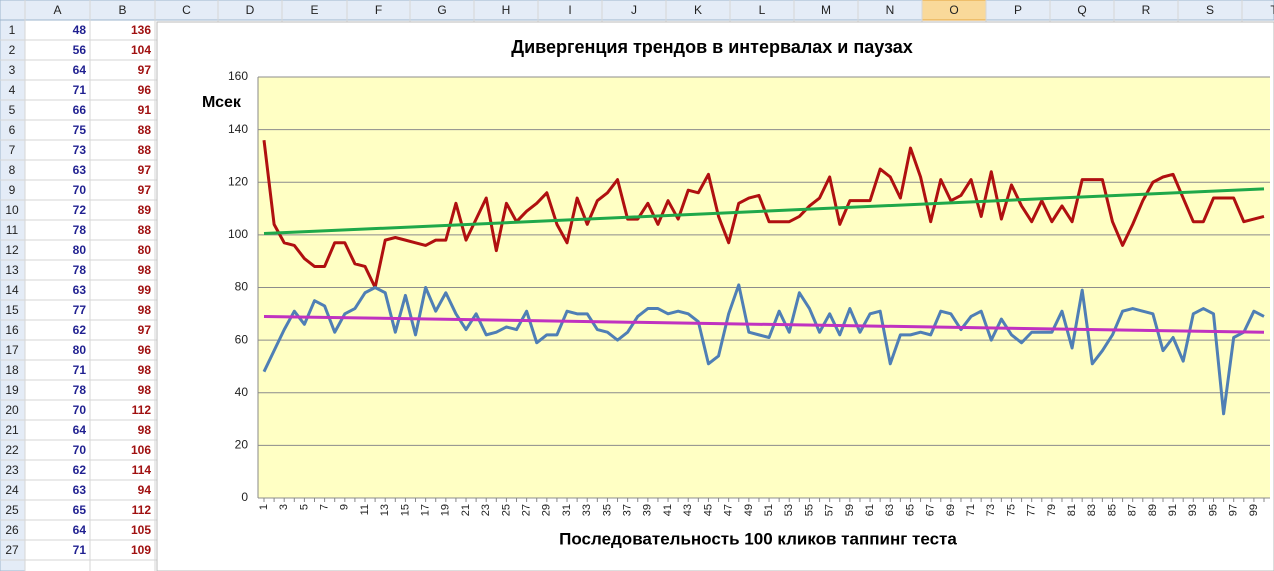 Image resolution: width=1274 pixels, height=571 pixels. Describe the element at coordinates (830, 510) in the screenshot. I see `x-tick-label: 57` at that location.